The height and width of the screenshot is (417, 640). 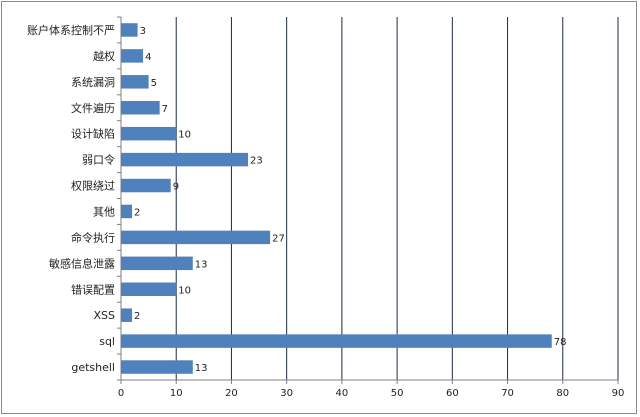 What do you see at coordinates (176, 187) in the screenshot?
I see `data-label: 9` at bounding box center [176, 187].